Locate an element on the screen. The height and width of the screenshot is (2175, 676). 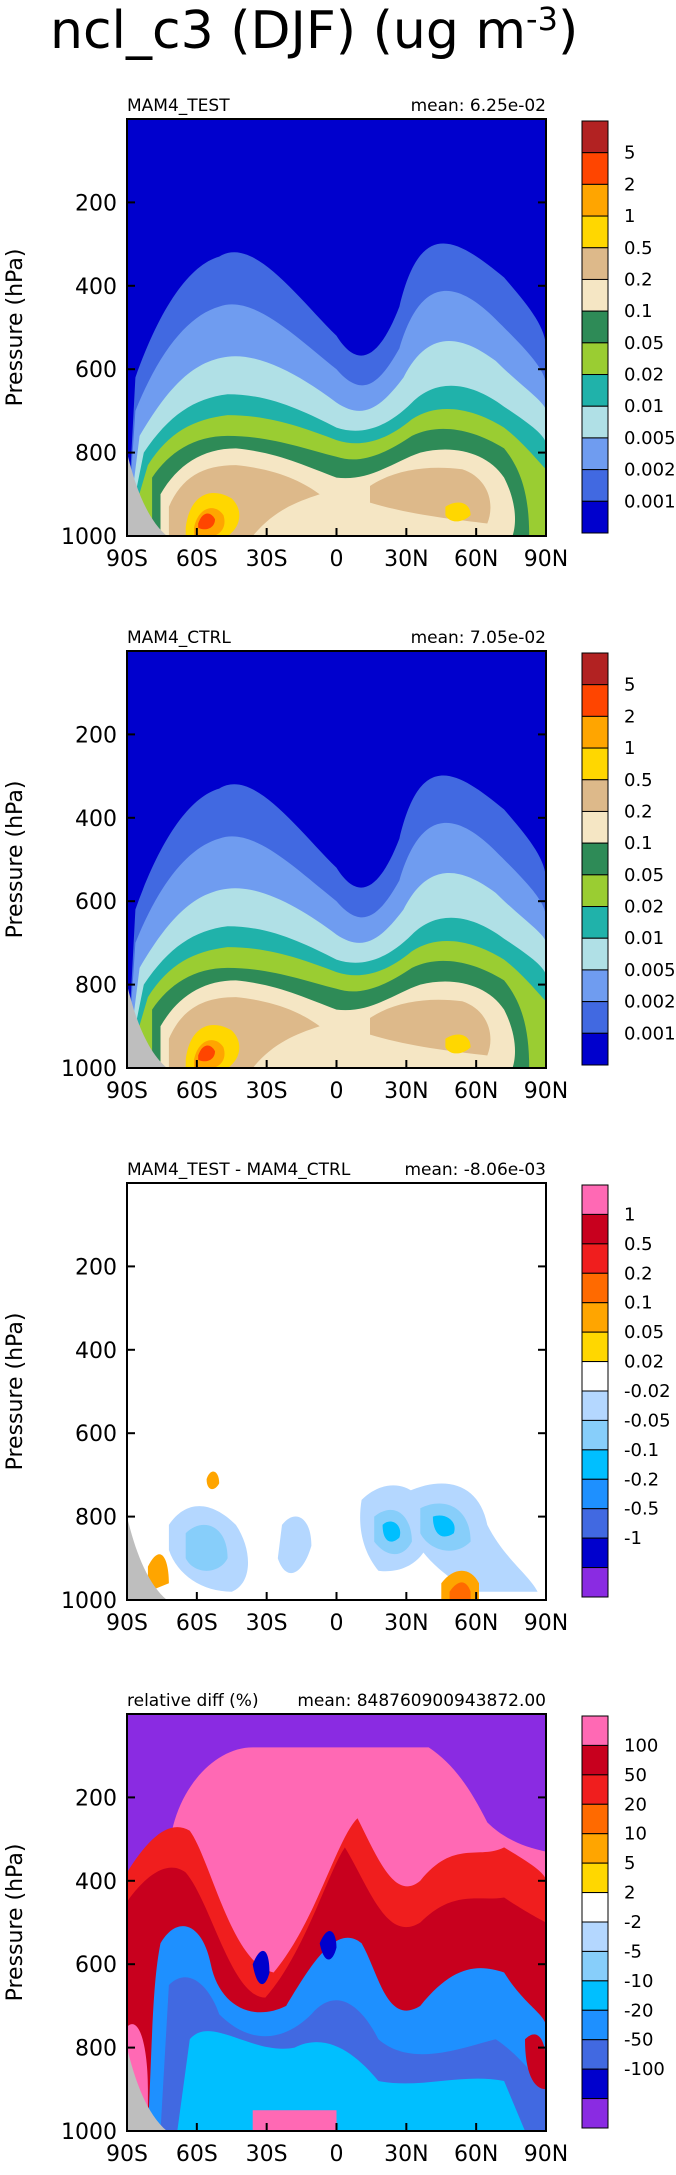
colorbar-label: -0.5 is located at coordinates (641, 1509).